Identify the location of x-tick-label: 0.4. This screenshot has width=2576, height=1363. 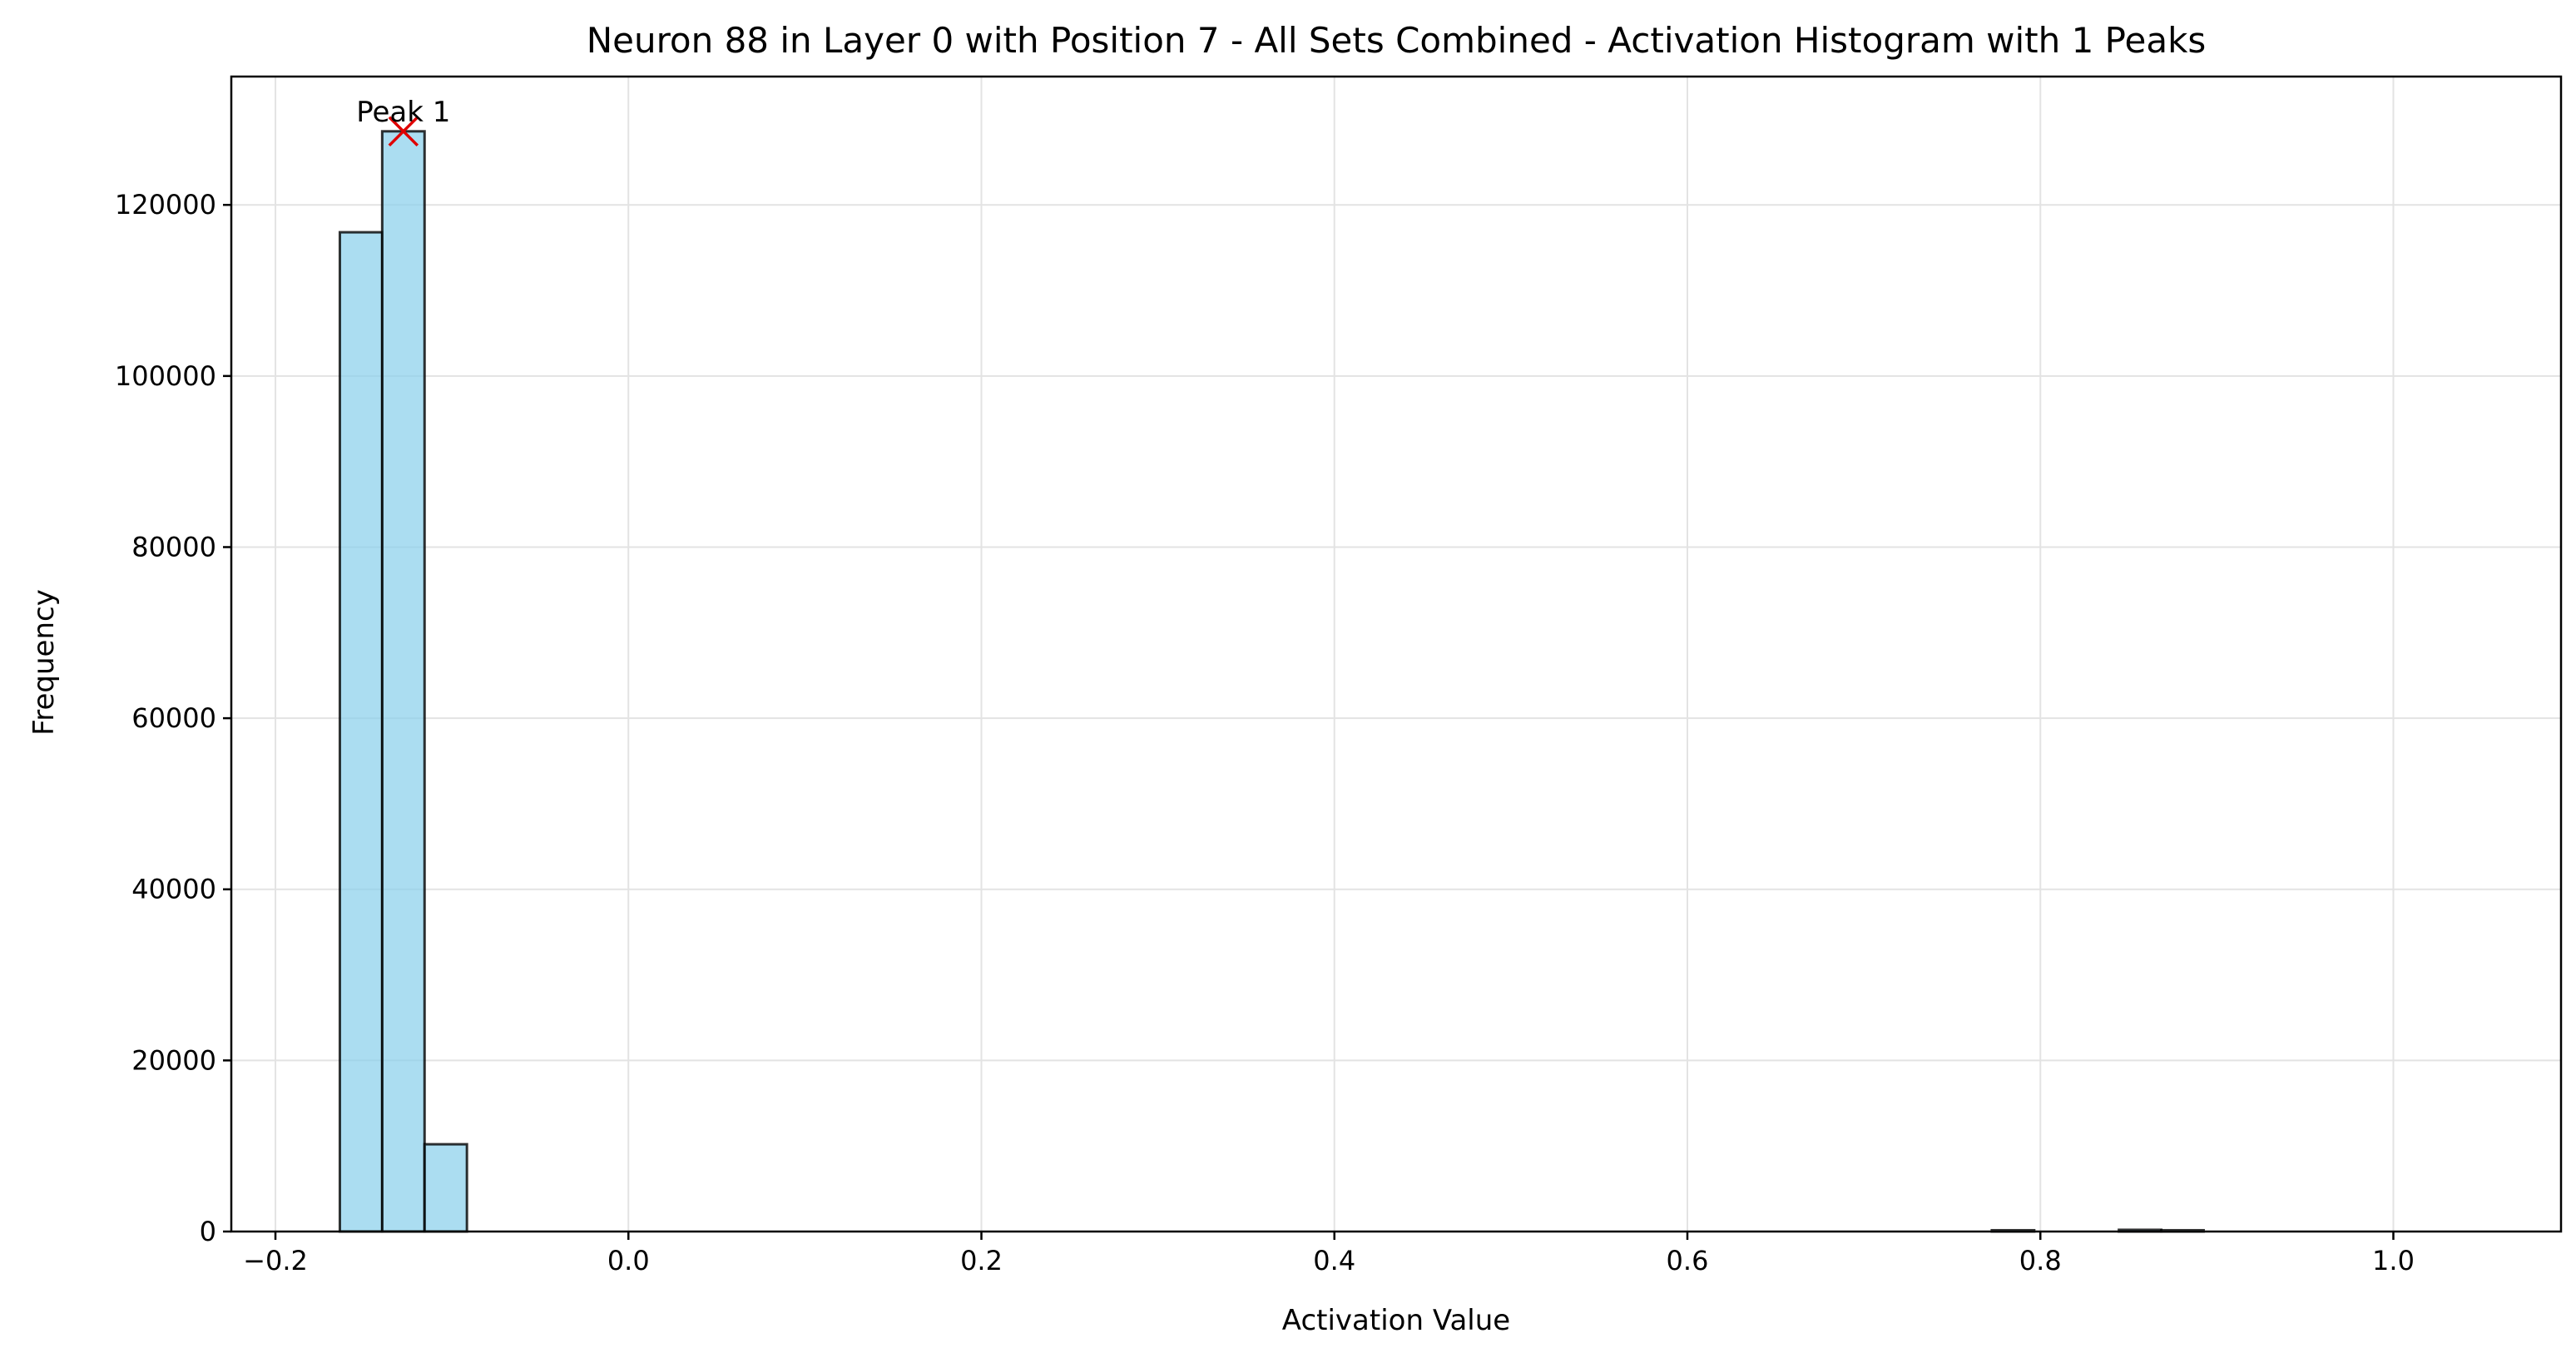
(1334, 1260).